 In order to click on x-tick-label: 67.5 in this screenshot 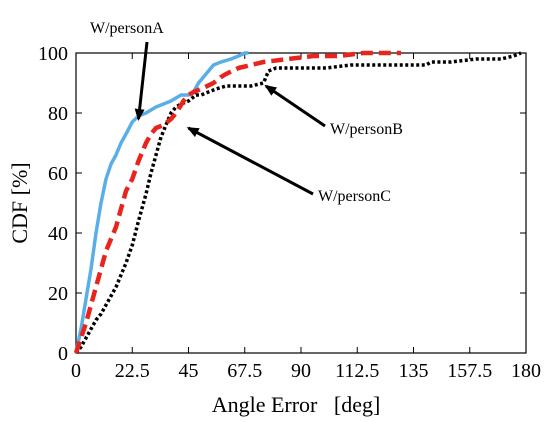, I will do `click(244, 371)`.